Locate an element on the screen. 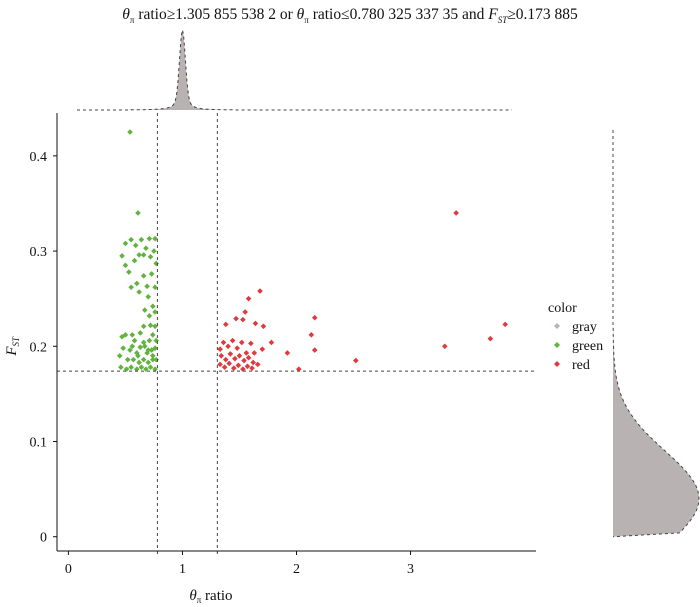 Image resolution: width=700 pixels, height=607 pixels. y-tick-label: 0.4 is located at coordinates (39, 157).